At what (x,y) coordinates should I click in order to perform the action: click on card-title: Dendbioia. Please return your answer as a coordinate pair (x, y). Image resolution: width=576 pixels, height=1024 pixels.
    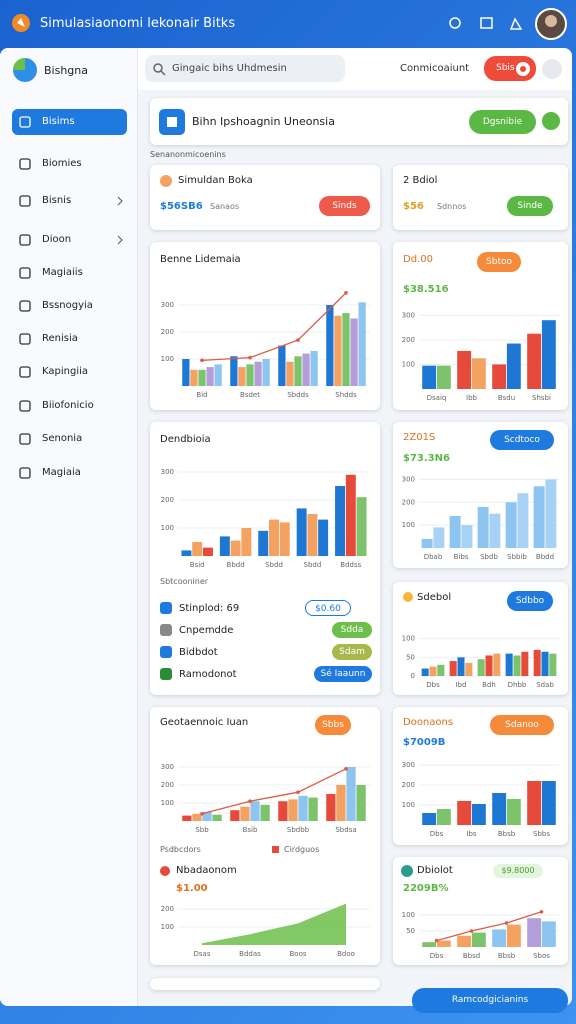
    Looking at the image, I should click on (185, 439).